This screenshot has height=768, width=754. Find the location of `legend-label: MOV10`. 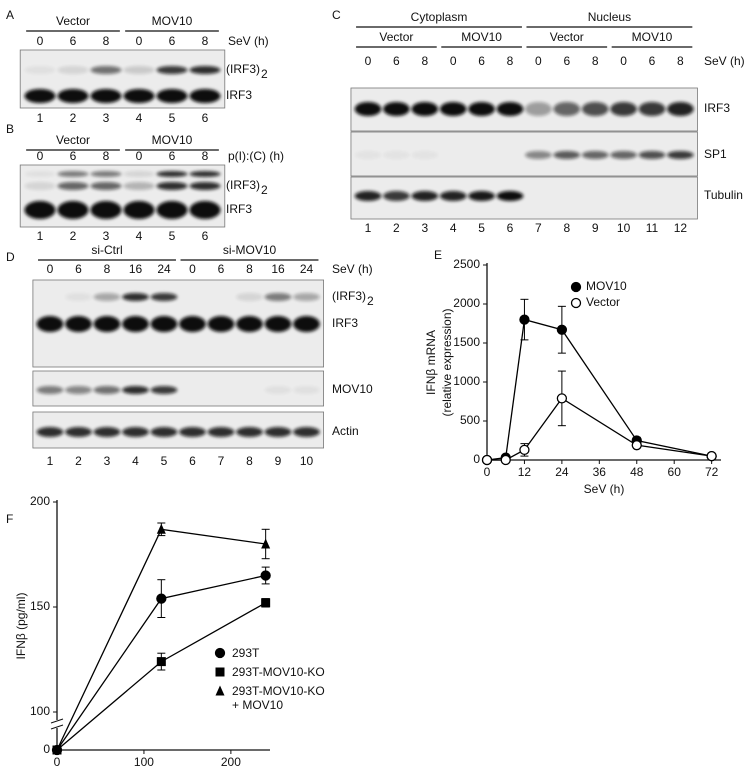

legend-label: MOV10 is located at coordinates (606, 286).